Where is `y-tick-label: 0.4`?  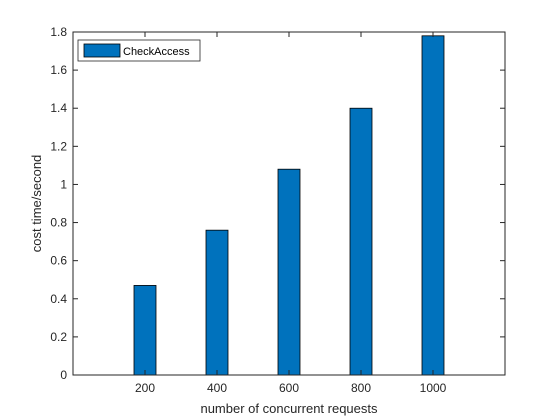 y-tick-label: 0.4 is located at coordinates (58, 299).